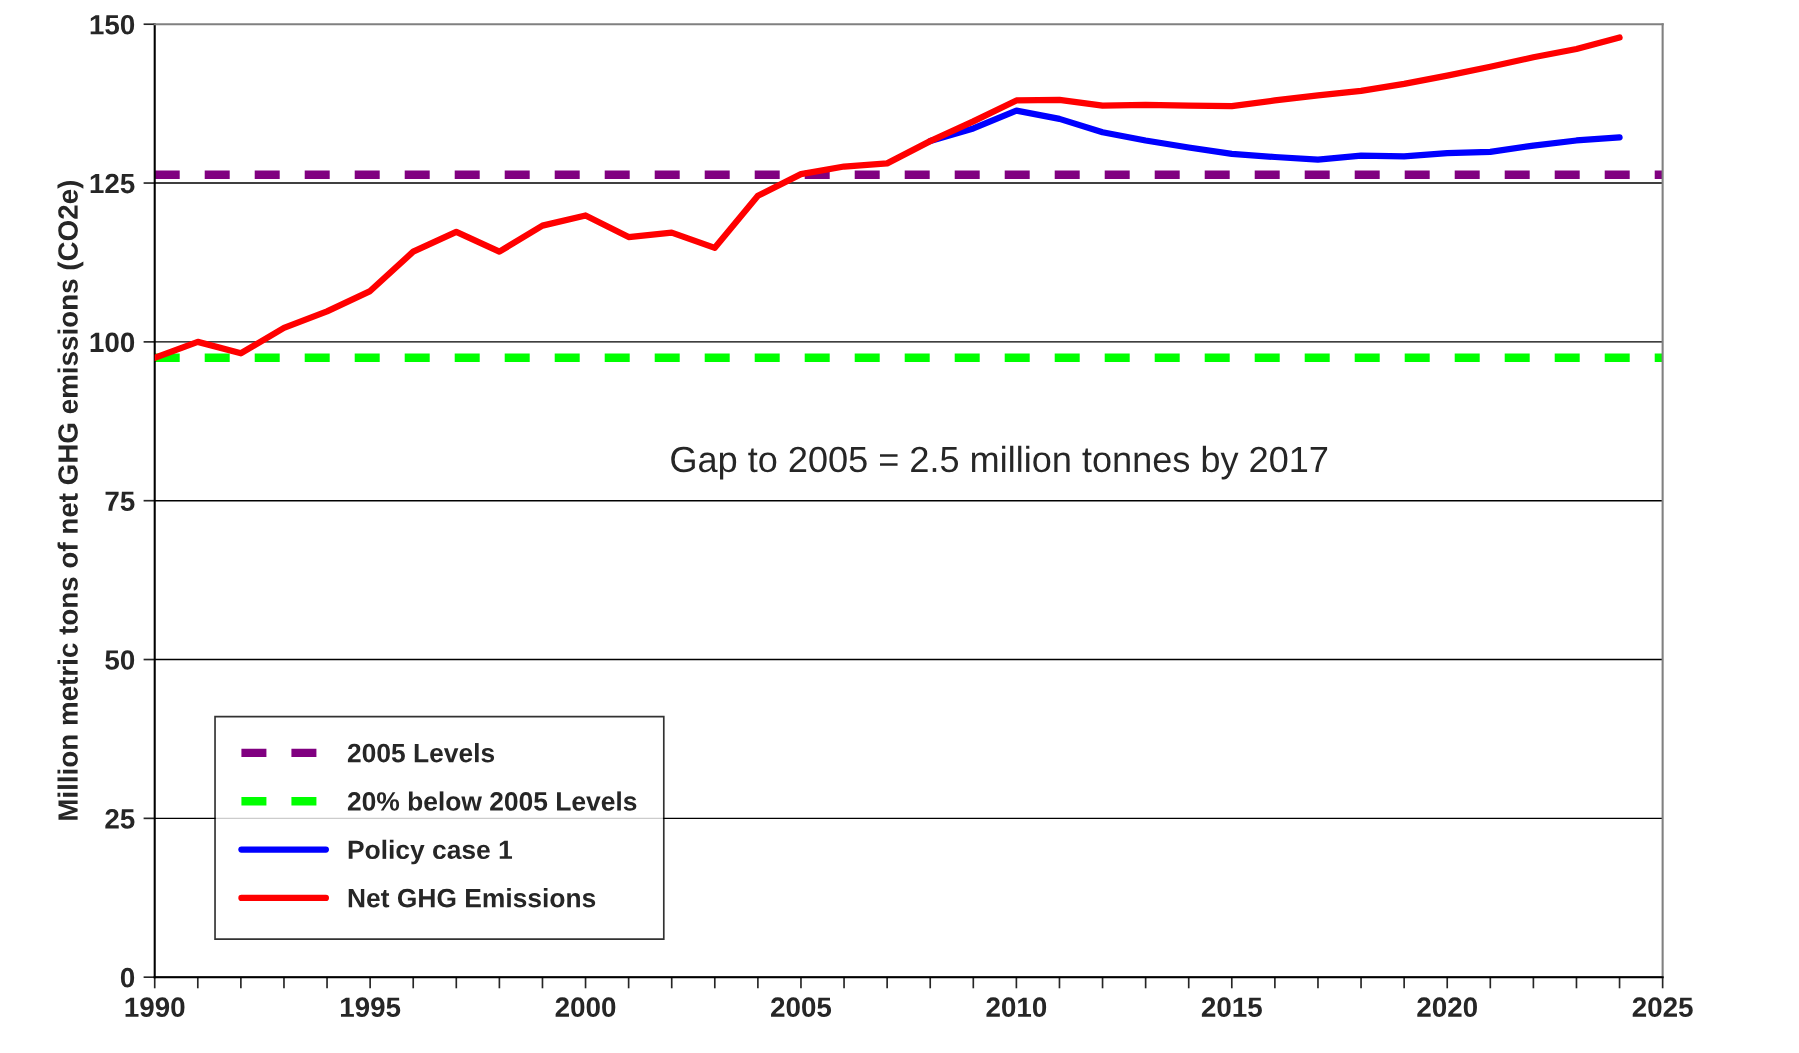 Image resolution: width=1799 pixels, height=1053 pixels. What do you see at coordinates (1231, 1007) in the screenshot?
I see `x-tick-label: 2015` at bounding box center [1231, 1007].